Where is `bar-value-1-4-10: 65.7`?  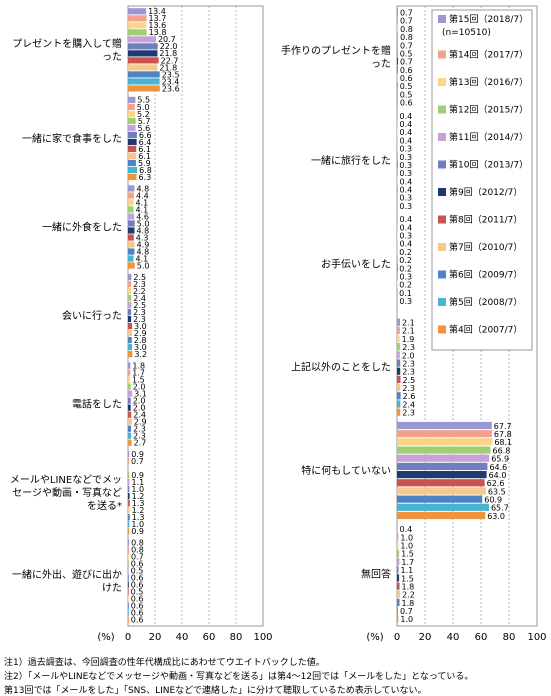
bar-value-1-4-10: 65.7 is located at coordinates (500, 508).